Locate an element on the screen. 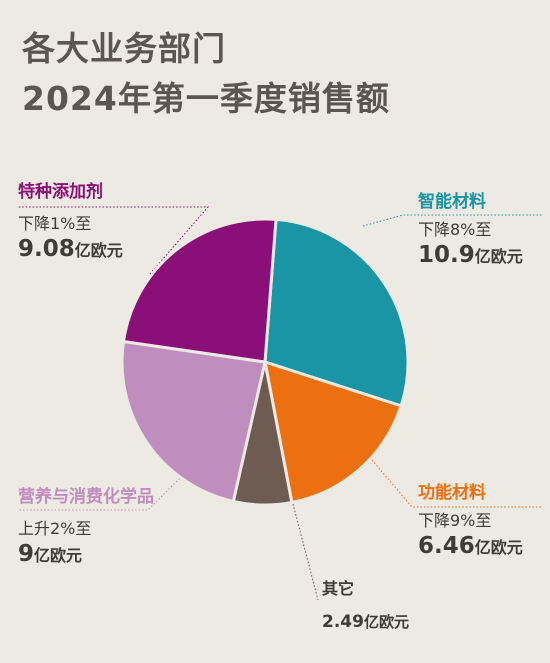 Image resolution: width=550 pixels, height=663 pixels. label-smart-materials-value: 10.9亿欧元 is located at coordinates (470, 256).